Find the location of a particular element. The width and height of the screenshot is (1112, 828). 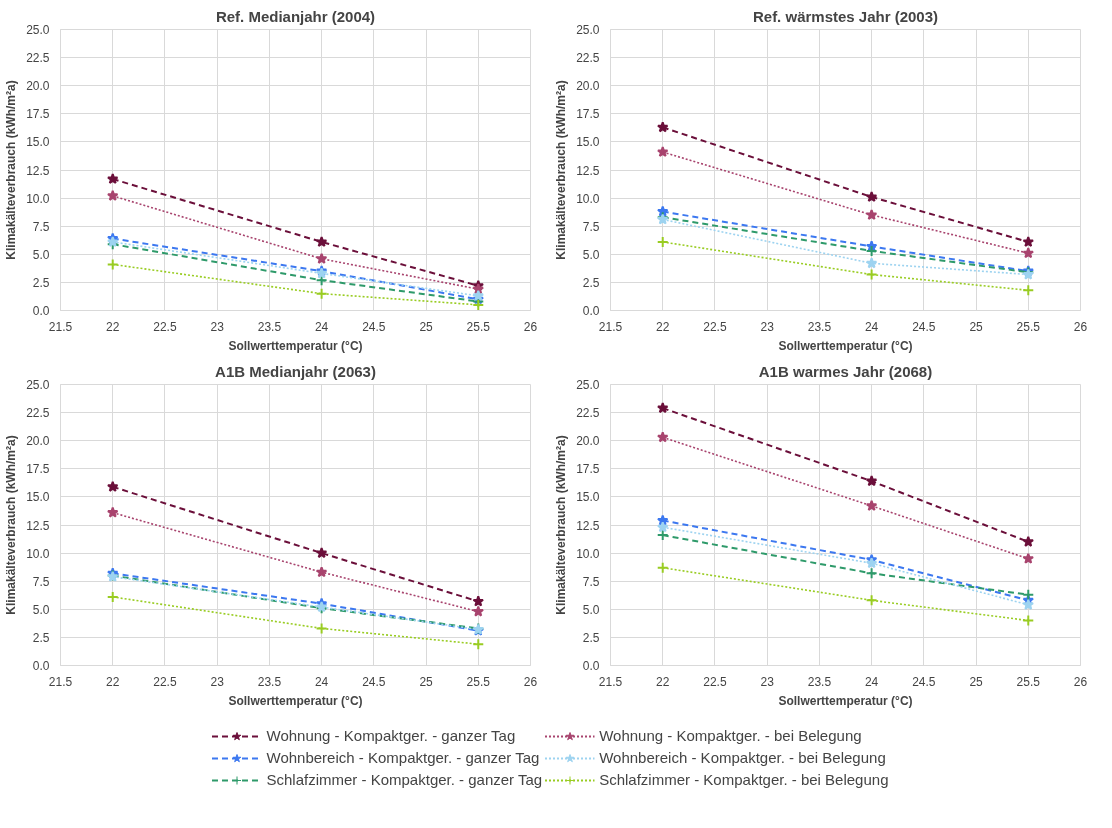

legend-label: Schlafzimmer - Kompaktger. - ganzer Tag is located at coordinates (404, 780).